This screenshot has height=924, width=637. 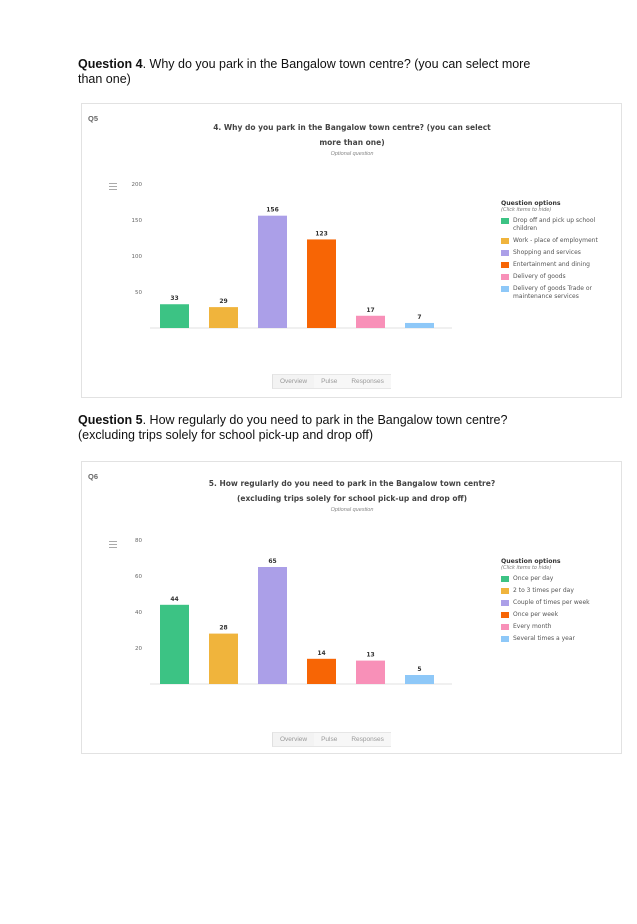 I want to click on legend-item: Once per week, so click(x=551, y=615).